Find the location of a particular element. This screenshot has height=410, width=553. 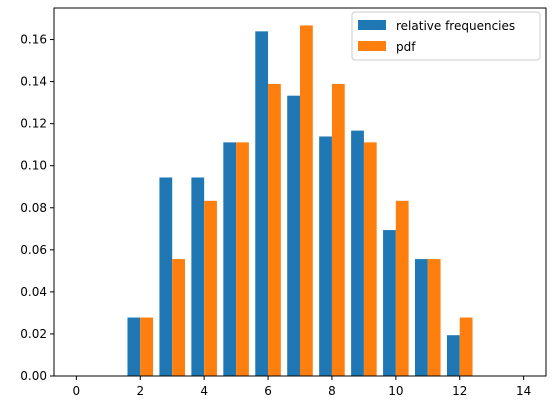

x-tick-label: 10 is located at coordinates (395, 391).